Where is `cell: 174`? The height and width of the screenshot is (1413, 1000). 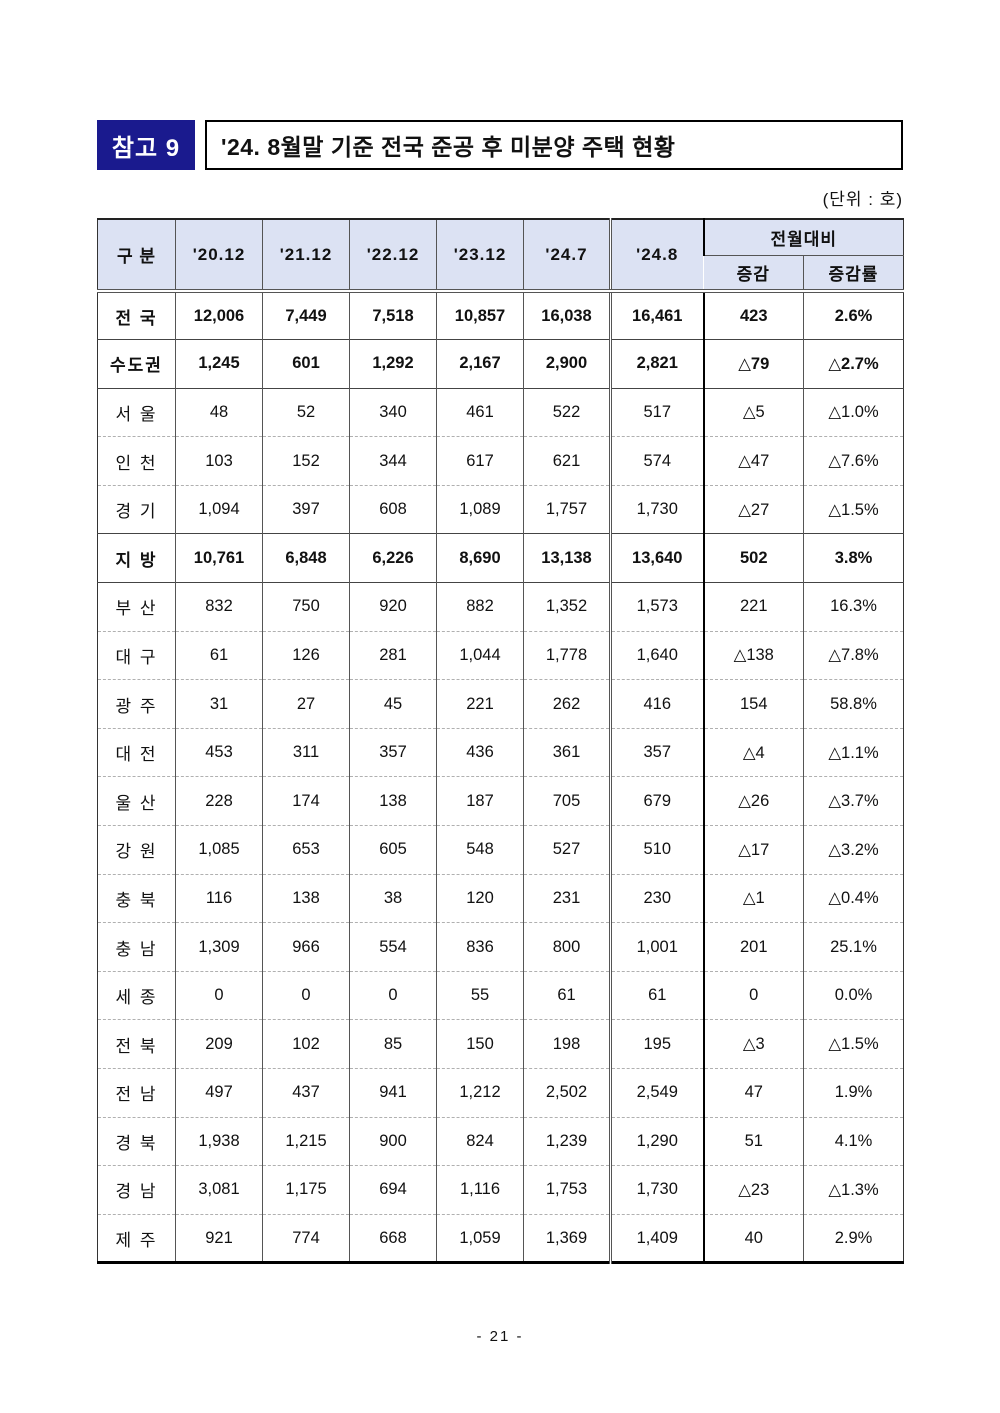 cell: 174 is located at coordinates (306, 801).